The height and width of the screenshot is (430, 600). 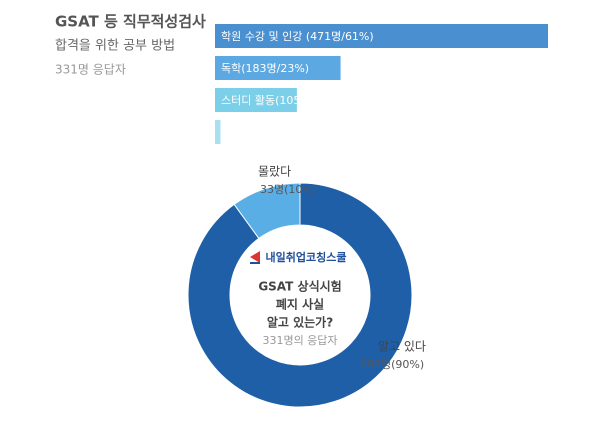 I want to click on bar-label: 기타(9명/1%), so click(x=254, y=132).